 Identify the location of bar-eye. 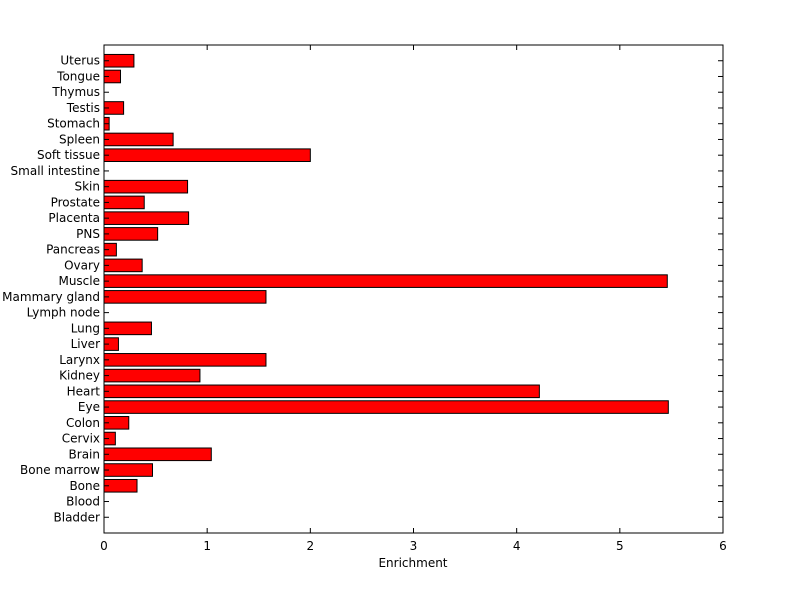
(386, 407).